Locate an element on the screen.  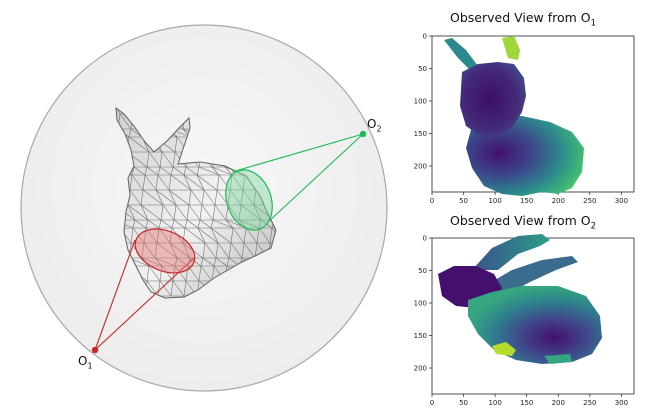
view-ellipse-o2 is located at coordinates (249, 200).